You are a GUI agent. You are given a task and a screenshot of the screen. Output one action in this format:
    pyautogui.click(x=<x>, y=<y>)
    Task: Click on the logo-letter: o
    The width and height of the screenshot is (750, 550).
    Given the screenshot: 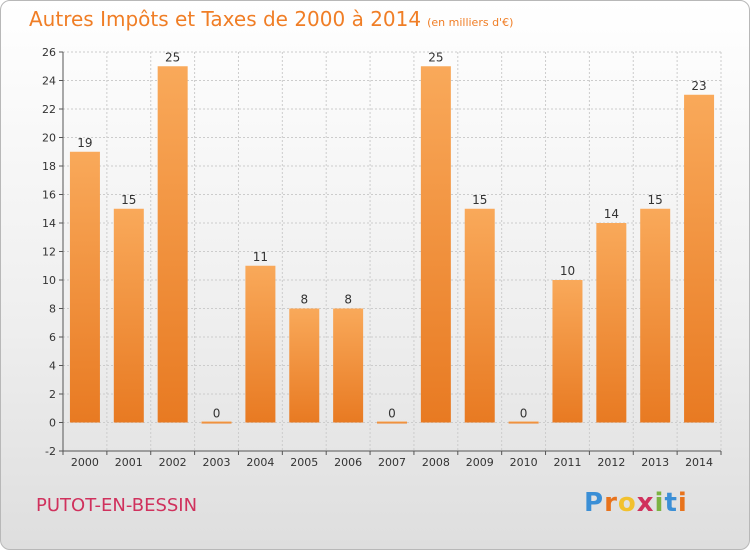 What is the action you would take?
    pyautogui.click(x=627, y=503)
    